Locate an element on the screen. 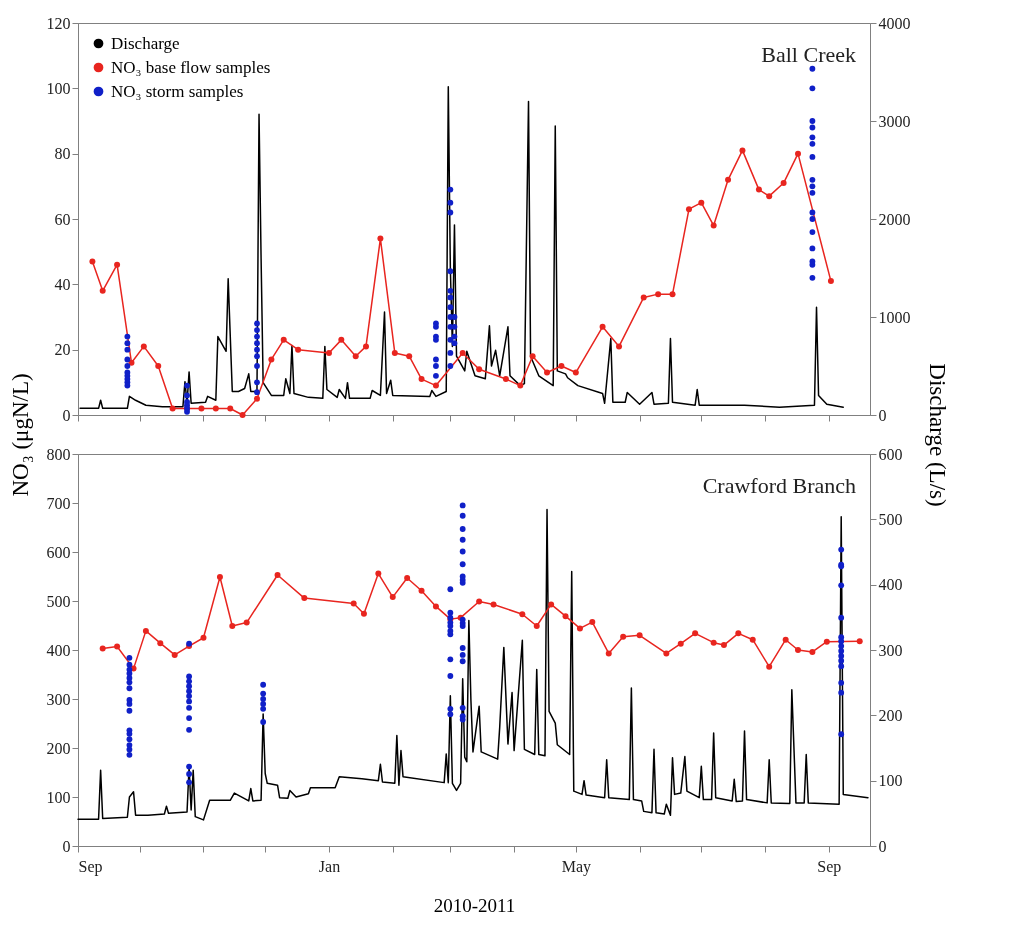 This screenshot has height=930, width=1011. legend-label: Discharge is located at coordinates (145, 43).